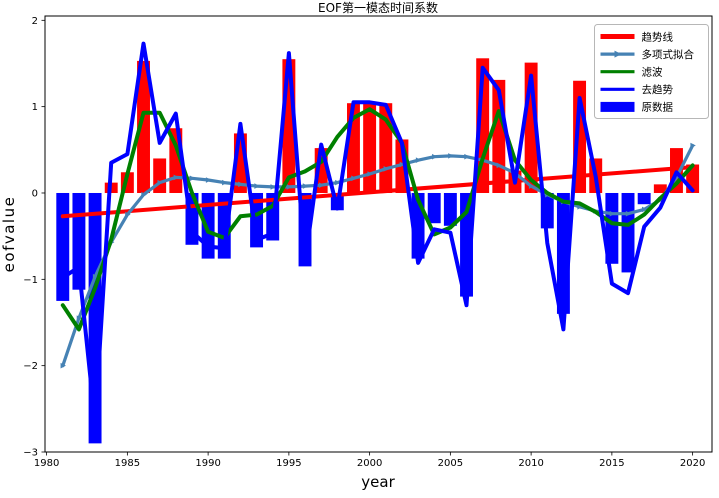 This screenshot has width=719, height=498. What do you see at coordinates (668, 54) in the screenshot?
I see `legend-item-label: 多项式拟合` at bounding box center [668, 54].